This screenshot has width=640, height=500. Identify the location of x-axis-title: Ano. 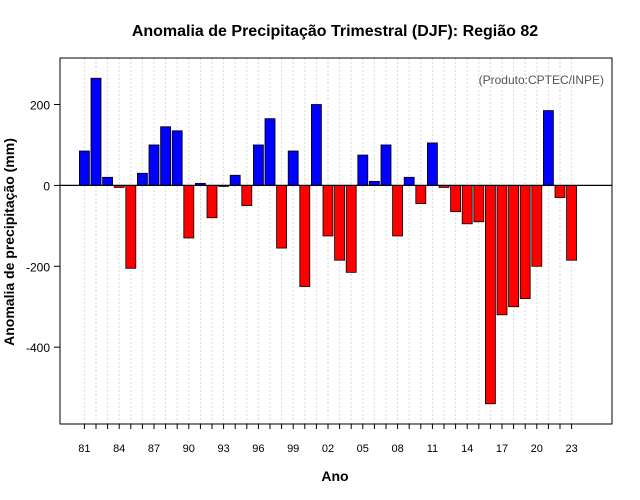
(334, 476).